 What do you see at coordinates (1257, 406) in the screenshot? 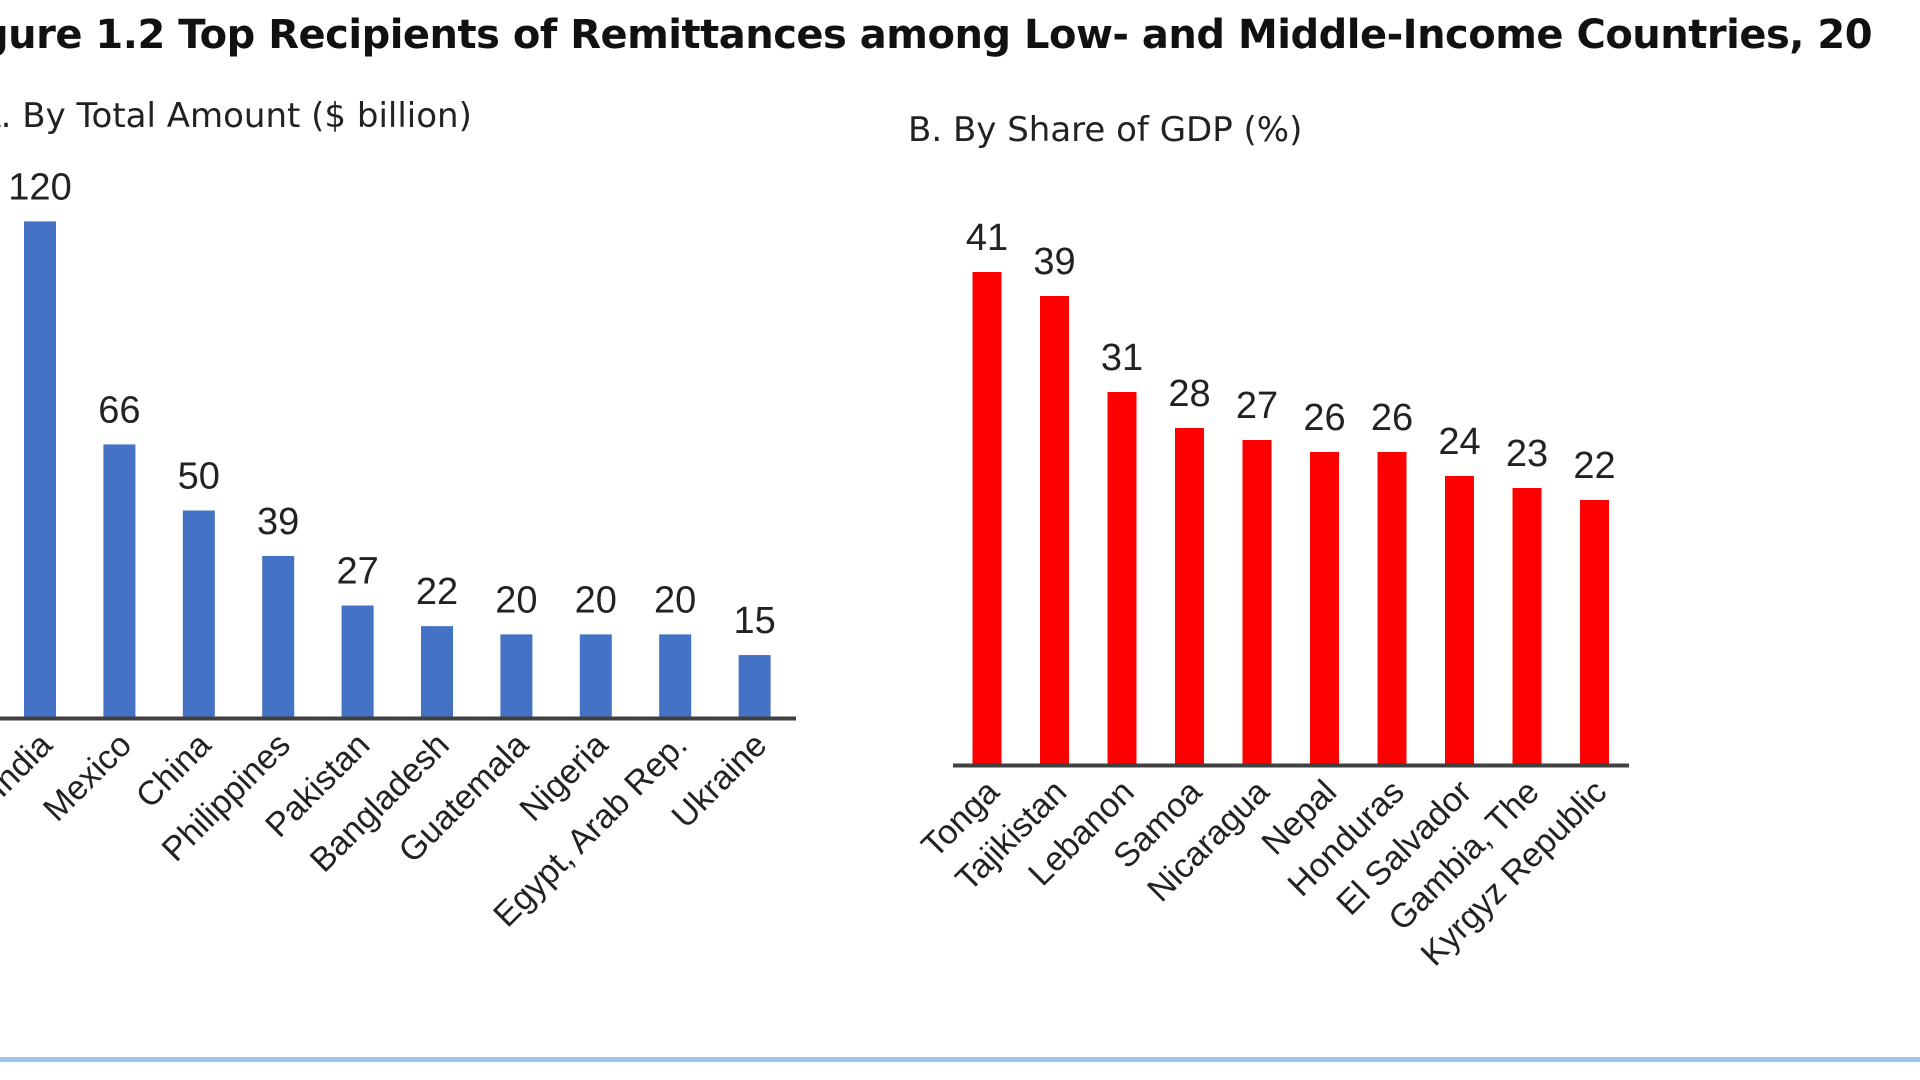
I see `data-label-b-4: 27` at bounding box center [1257, 406].